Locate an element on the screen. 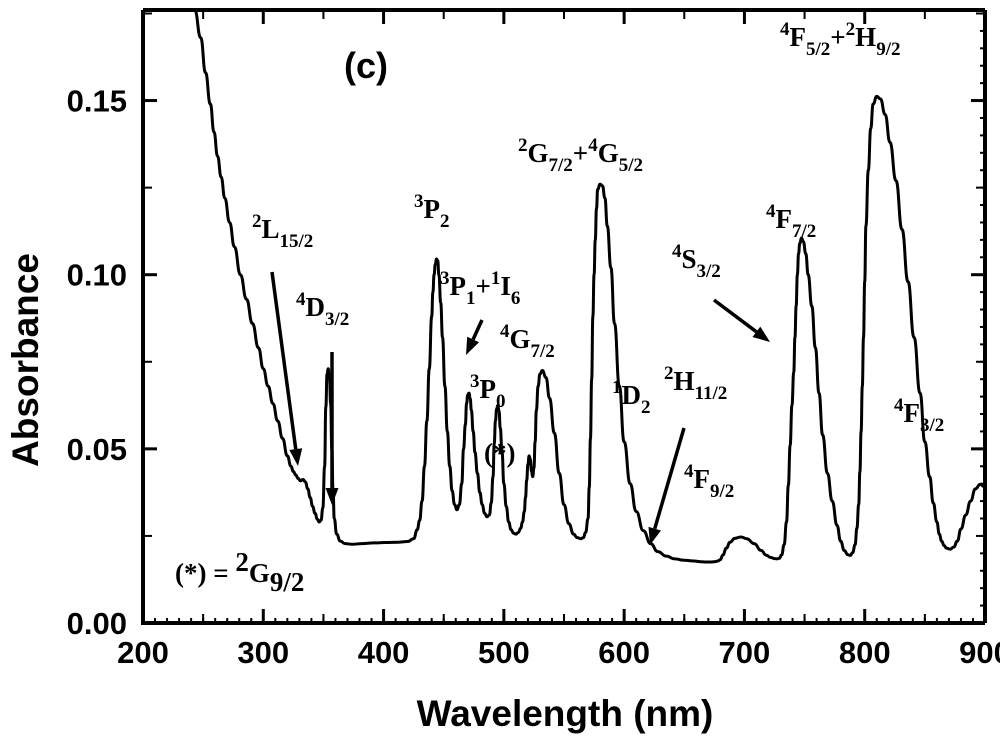  annotation-F3_2: 4F3/2 is located at coordinates (919, 415).